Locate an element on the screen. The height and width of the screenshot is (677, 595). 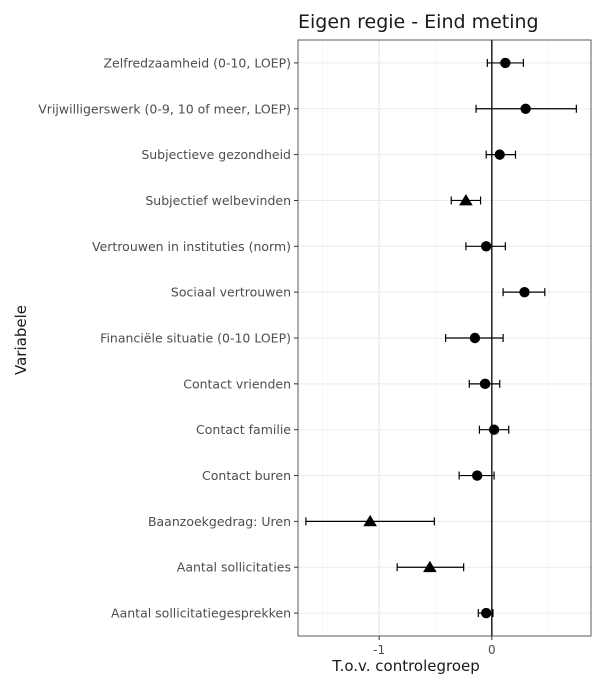
x-tick-label: 0 is located at coordinates (492, 650).